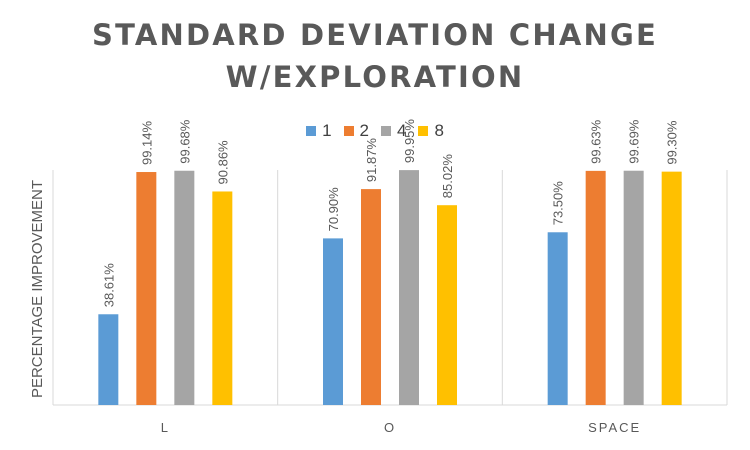 Image resolution: width=750 pixels, height=450 pixels. What do you see at coordinates (633, 287) in the screenshot?
I see `bar-4-space` at bounding box center [633, 287].